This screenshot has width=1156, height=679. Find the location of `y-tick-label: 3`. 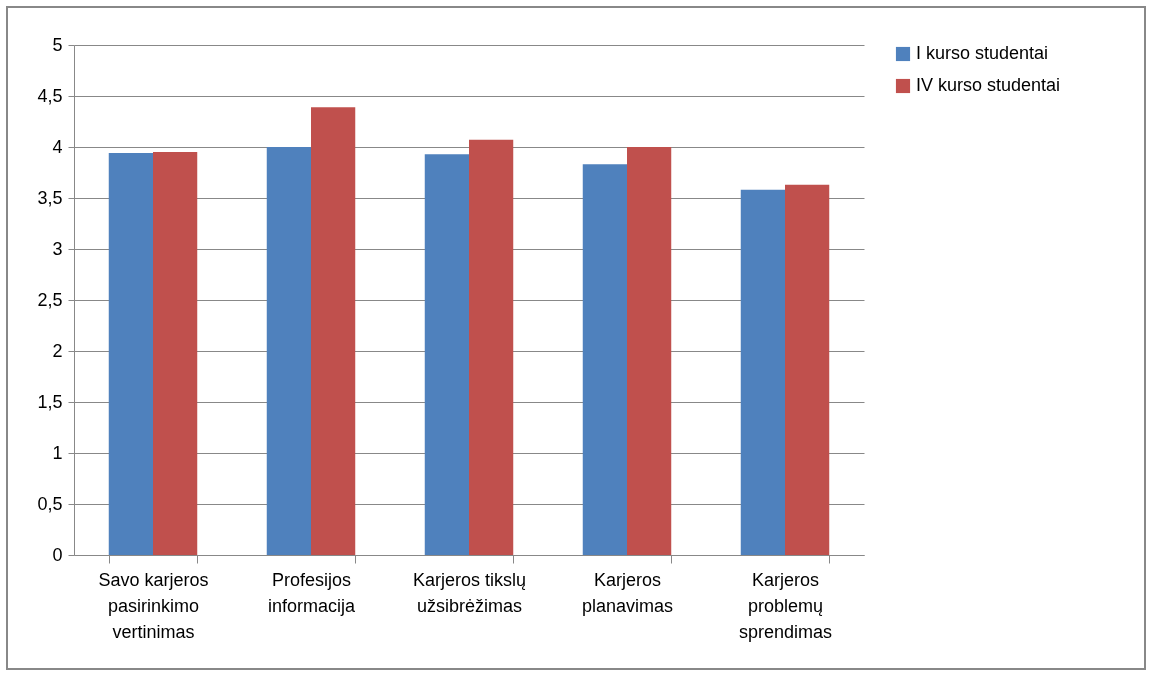

y-tick-label: 3 is located at coordinates (57, 248).